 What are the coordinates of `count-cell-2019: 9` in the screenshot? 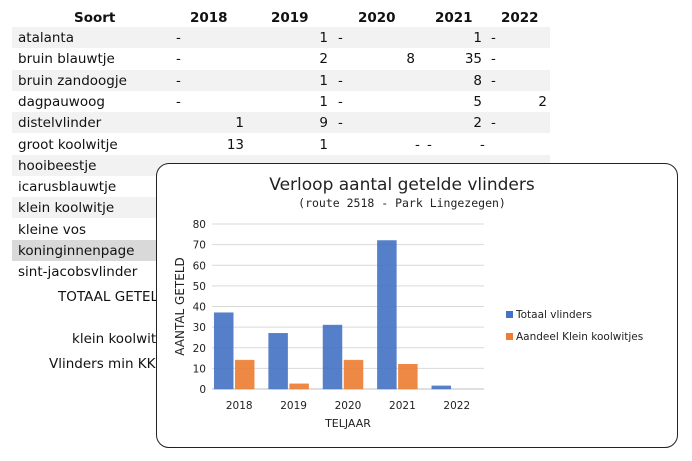 It's located at (323, 123).